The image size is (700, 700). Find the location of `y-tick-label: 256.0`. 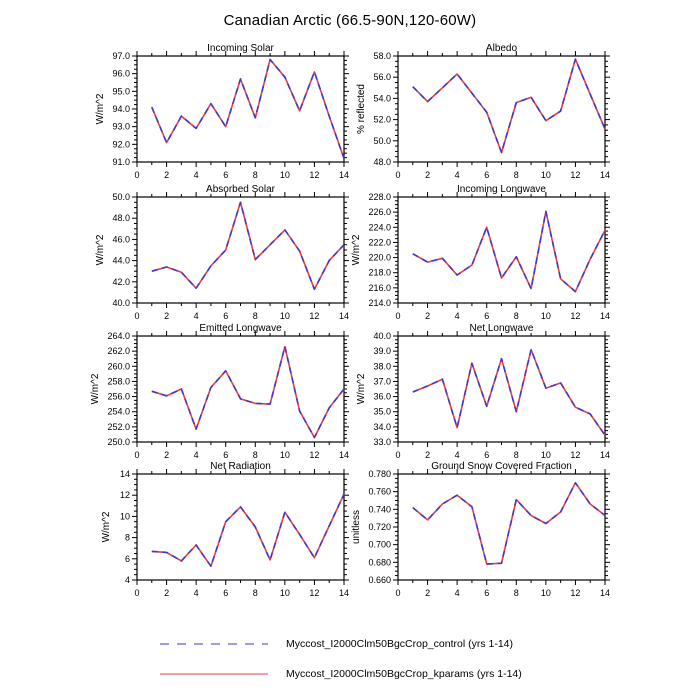

y-tick-label: 256.0 is located at coordinates (118, 397).